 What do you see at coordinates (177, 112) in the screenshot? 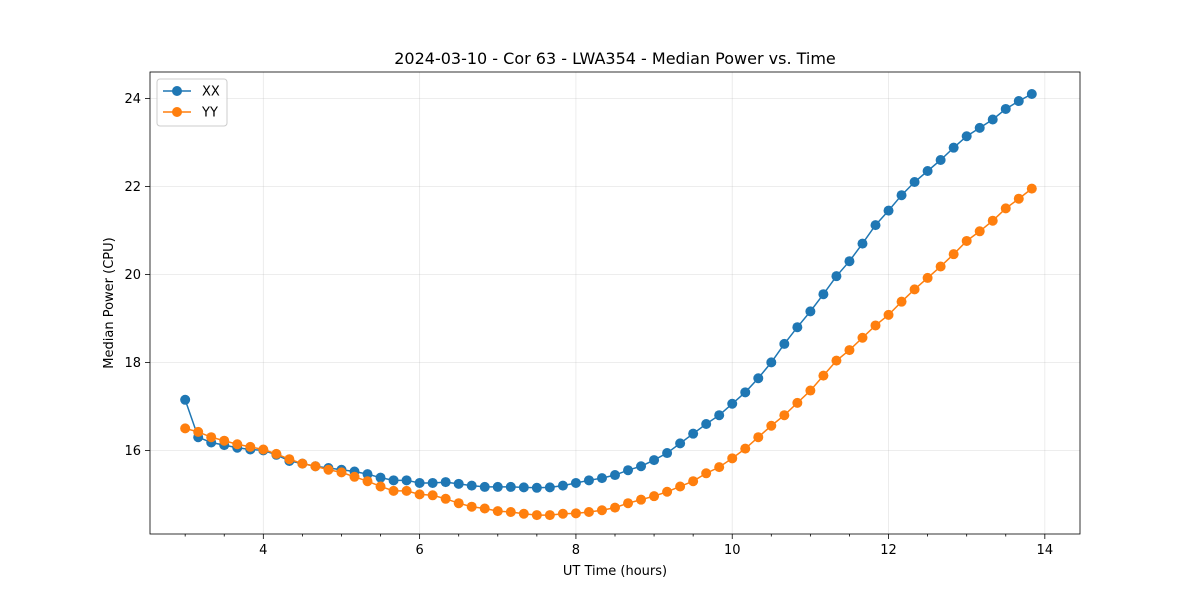
I see `legend-marker-yy` at bounding box center [177, 112].